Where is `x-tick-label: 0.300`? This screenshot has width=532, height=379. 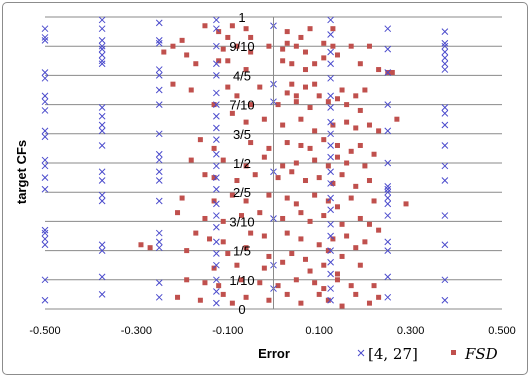 x-tick-label: 0.300 is located at coordinates (411, 331).